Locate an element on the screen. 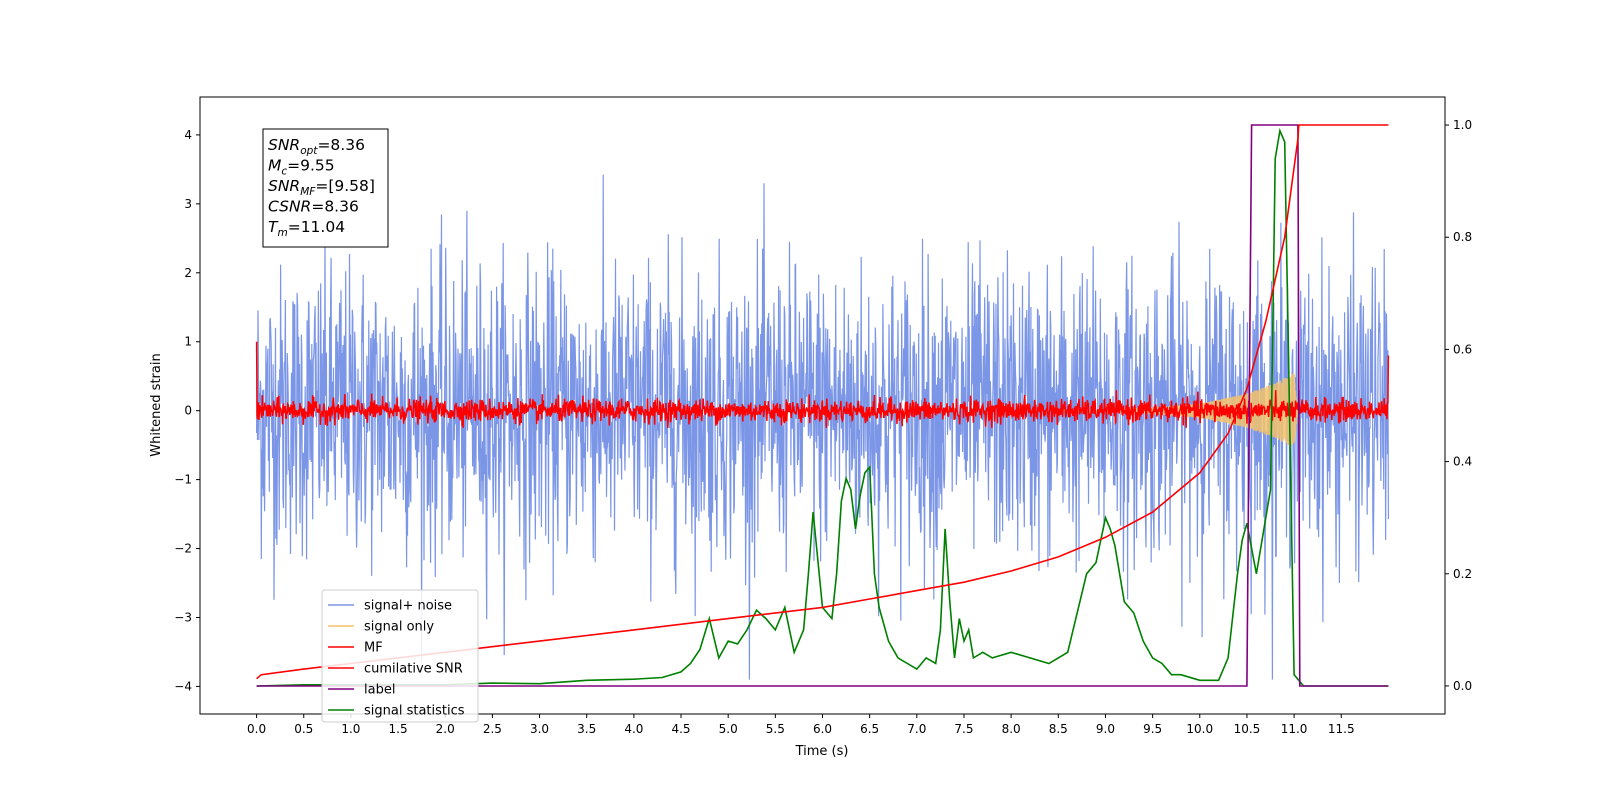 Image resolution: width=1600 pixels, height=800 pixels. x-tick-label: 3.5 is located at coordinates (586, 729).